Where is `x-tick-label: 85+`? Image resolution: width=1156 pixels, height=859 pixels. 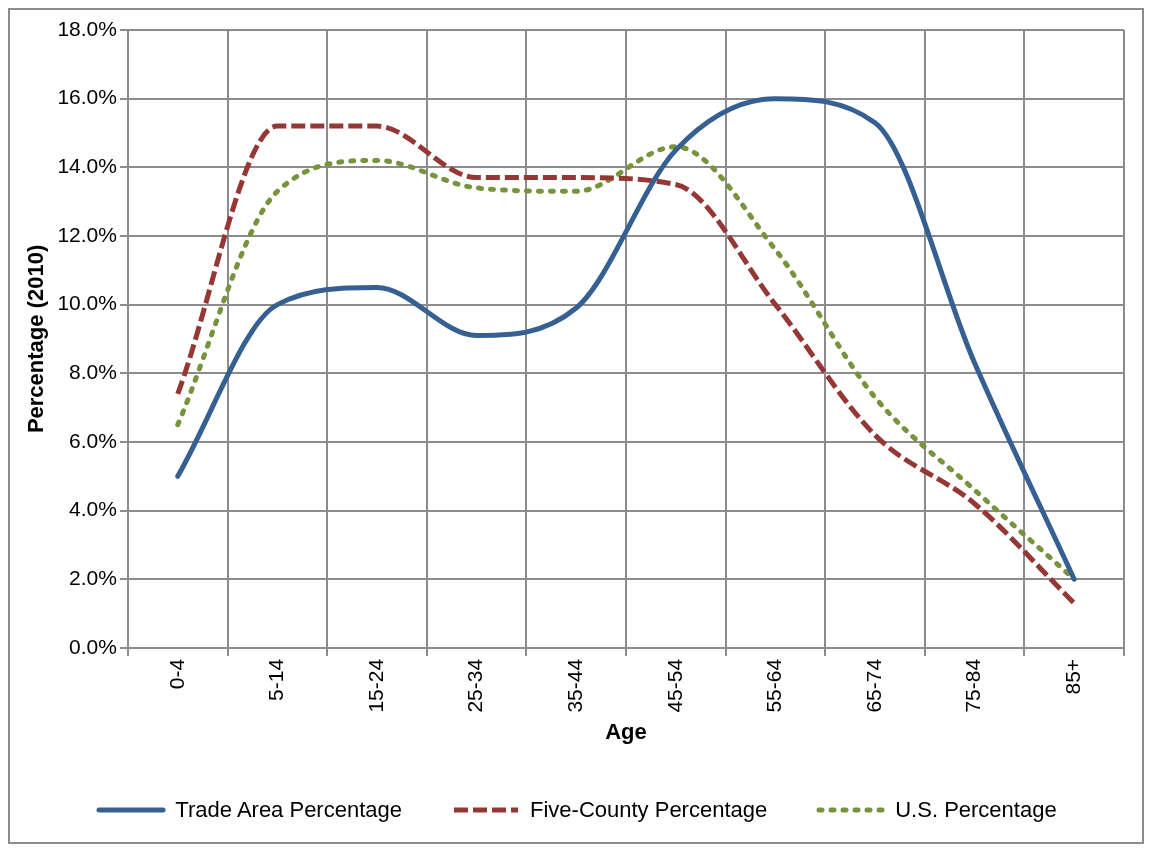
x-tick-label: 85+ is located at coordinates (1072, 676).